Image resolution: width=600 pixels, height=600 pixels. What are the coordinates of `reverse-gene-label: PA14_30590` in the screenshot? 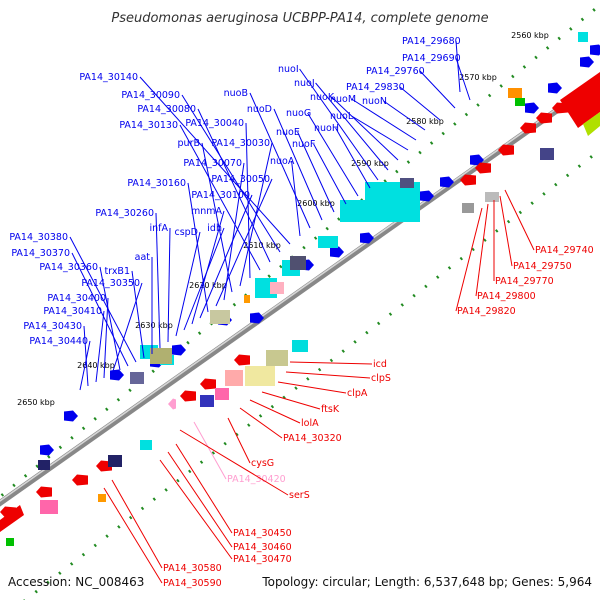 It's located at (192, 583).